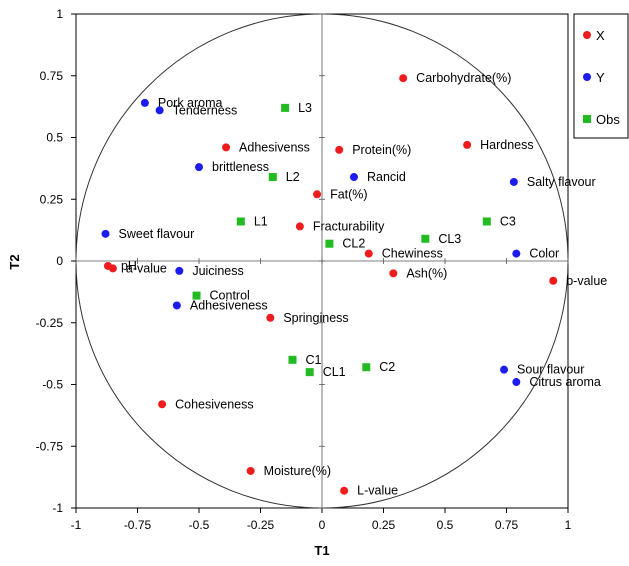  What do you see at coordinates (353, 244) in the screenshot?
I see `point-label: CL2` at bounding box center [353, 244].